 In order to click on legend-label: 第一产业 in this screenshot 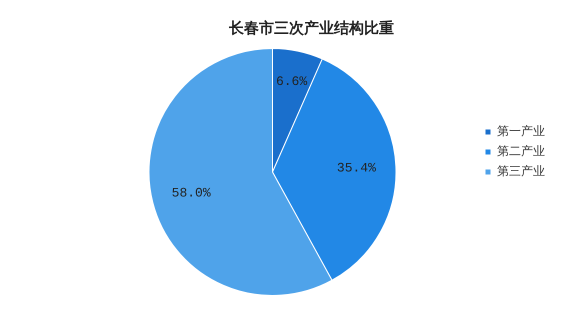, I will do `click(521, 131)`.